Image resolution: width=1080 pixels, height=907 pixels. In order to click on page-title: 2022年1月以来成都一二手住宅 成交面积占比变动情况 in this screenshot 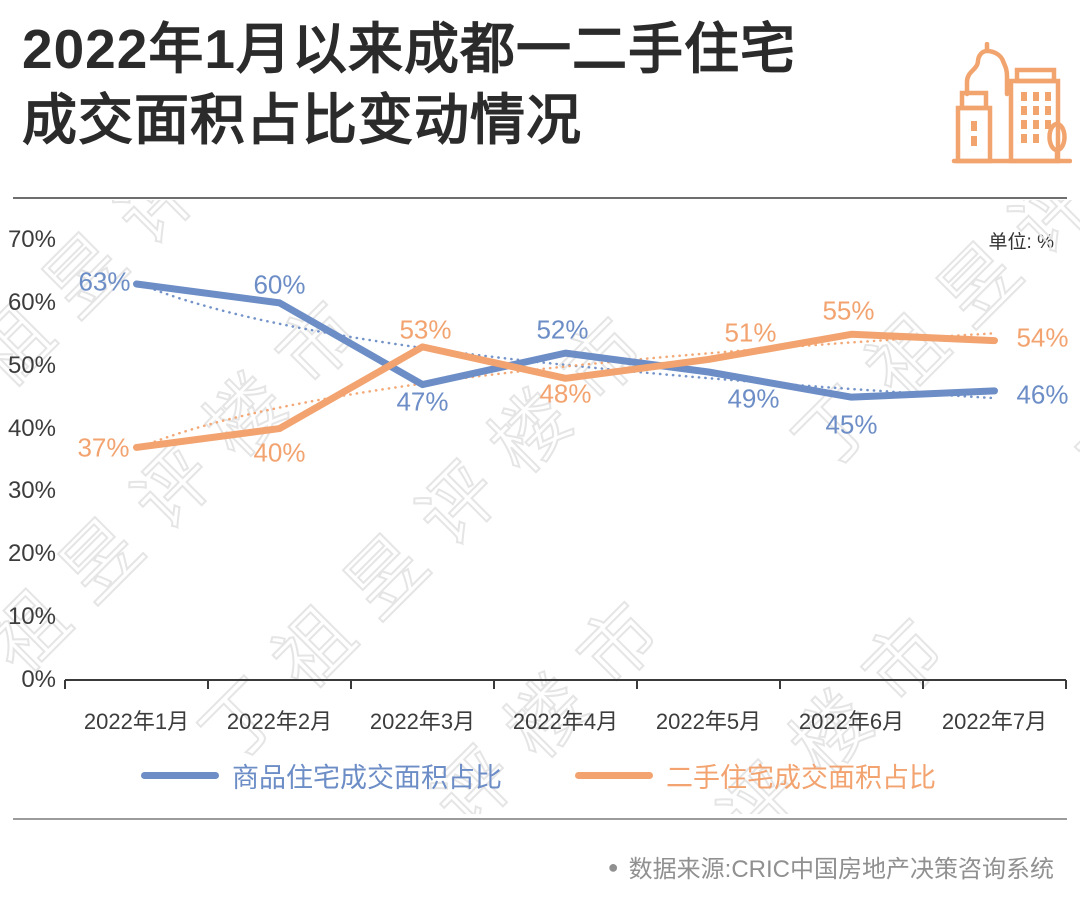, I will do `click(409, 85)`.